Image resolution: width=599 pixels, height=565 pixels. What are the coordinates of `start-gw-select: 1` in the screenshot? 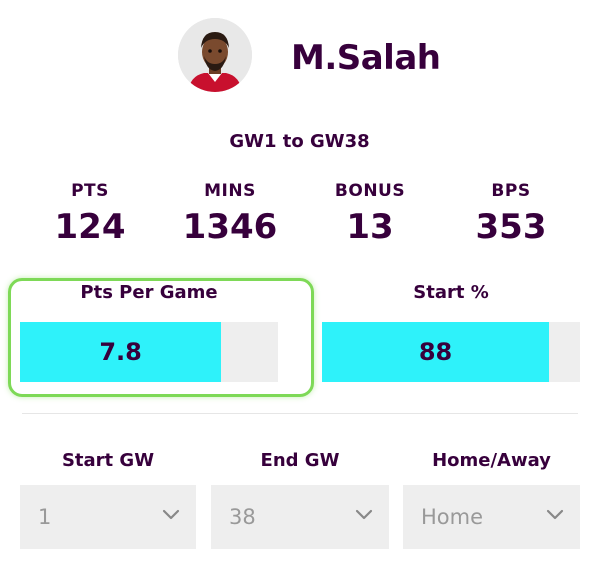 It's located at (108, 517).